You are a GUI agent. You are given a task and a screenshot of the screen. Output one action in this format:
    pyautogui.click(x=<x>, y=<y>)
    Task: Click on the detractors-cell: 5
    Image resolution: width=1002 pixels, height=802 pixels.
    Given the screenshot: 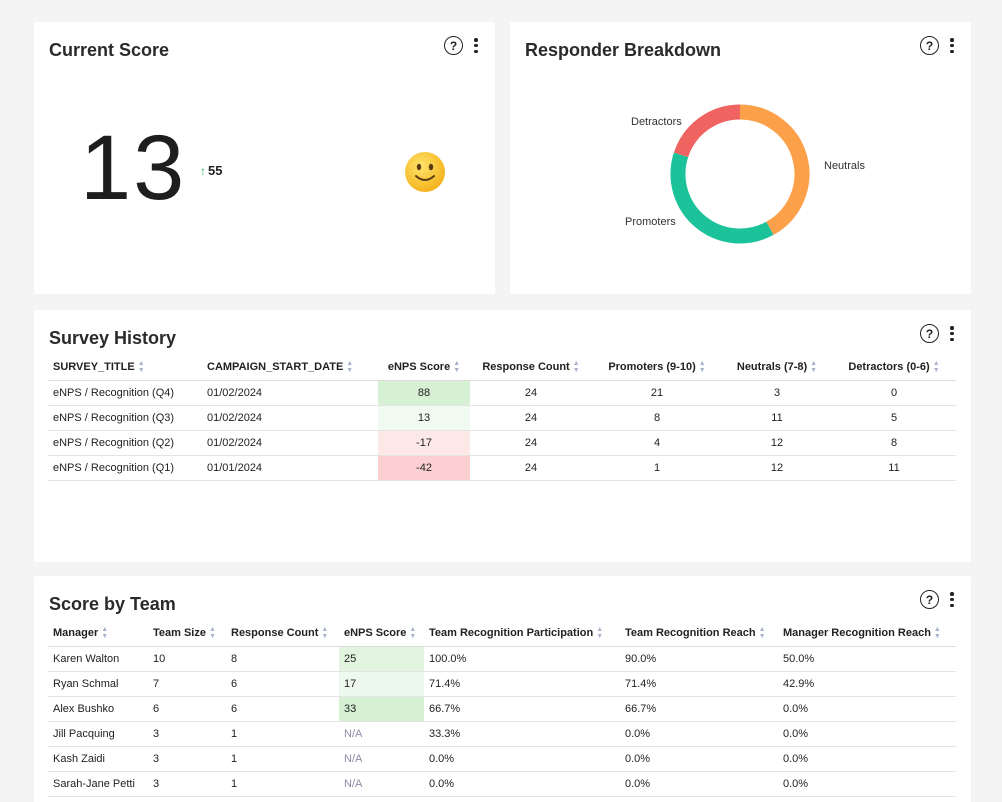 What is the action you would take?
    pyautogui.click(x=894, y=418)
    